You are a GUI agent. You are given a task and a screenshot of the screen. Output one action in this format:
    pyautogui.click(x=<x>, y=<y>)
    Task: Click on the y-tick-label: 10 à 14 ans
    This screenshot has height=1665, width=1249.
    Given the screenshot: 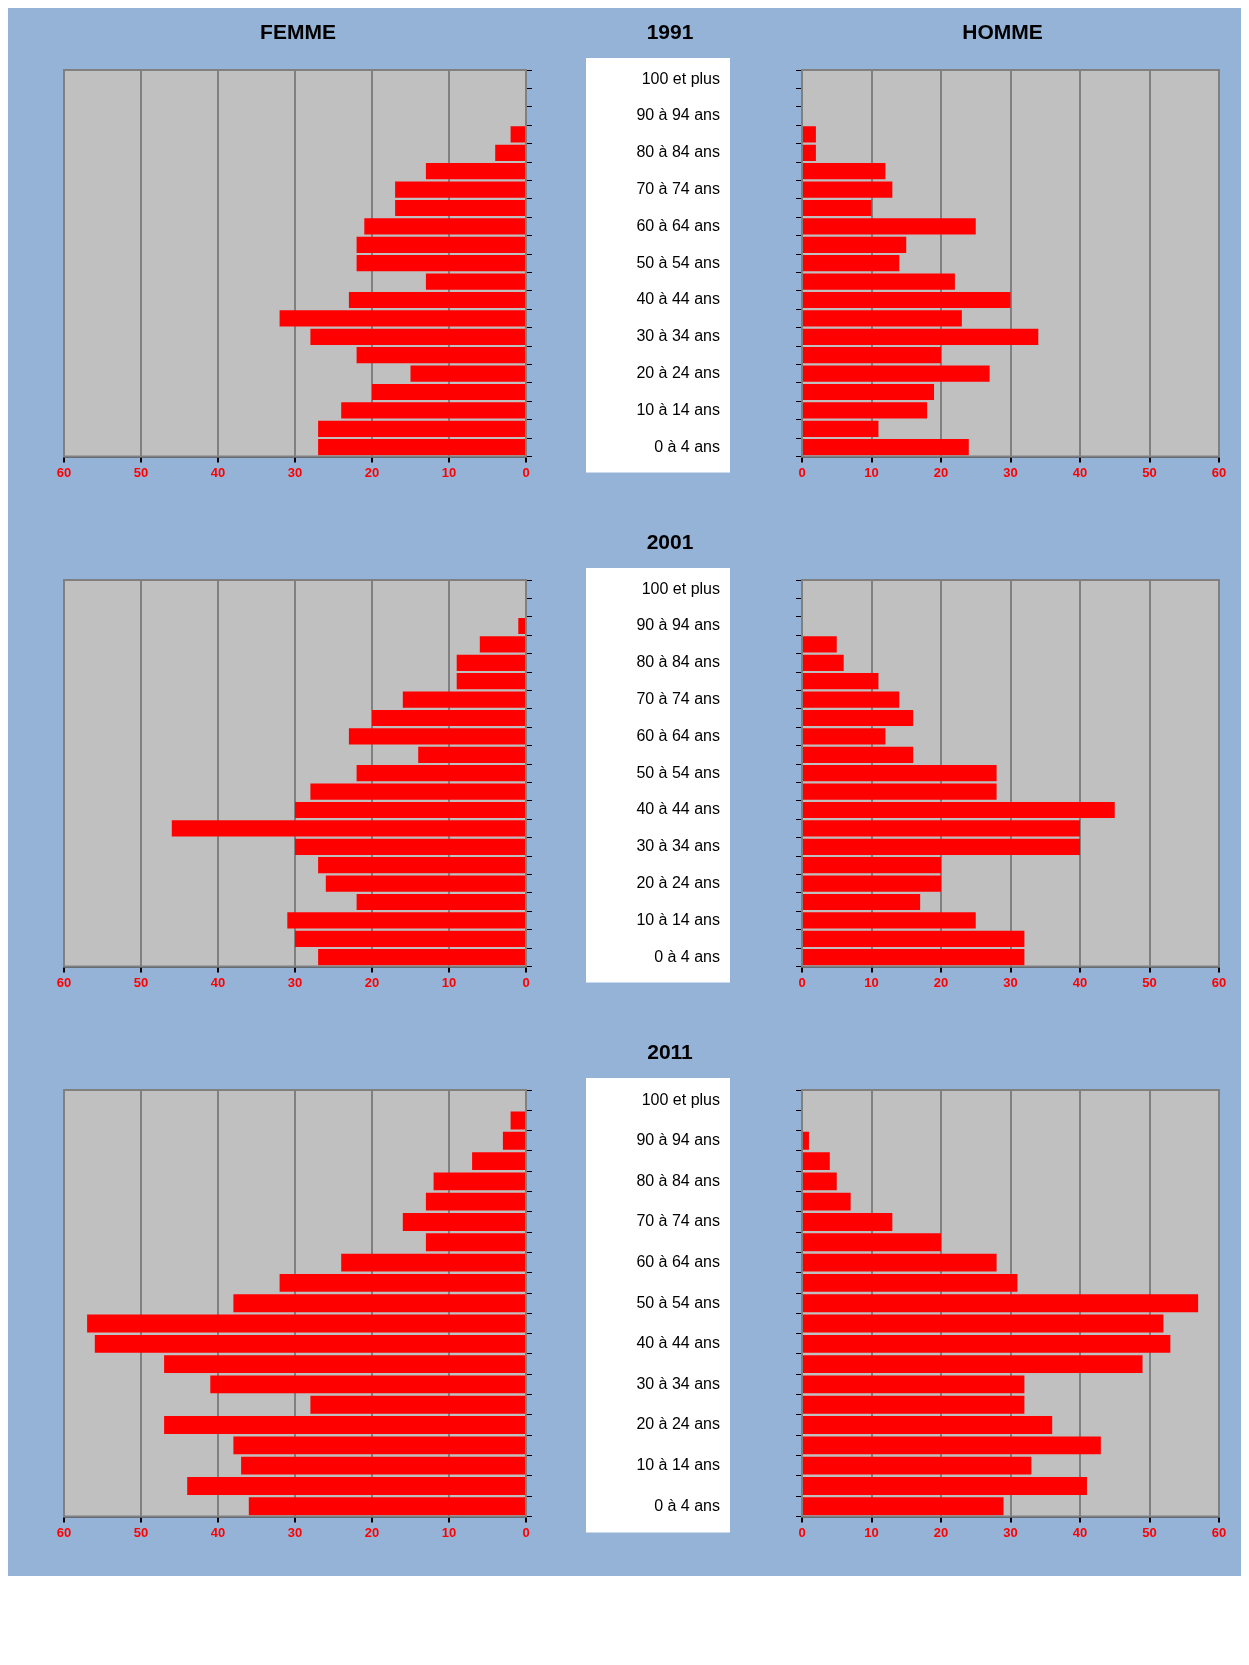 What is the action you would take?
    pyautogui.click(x=678, y=1465)
    